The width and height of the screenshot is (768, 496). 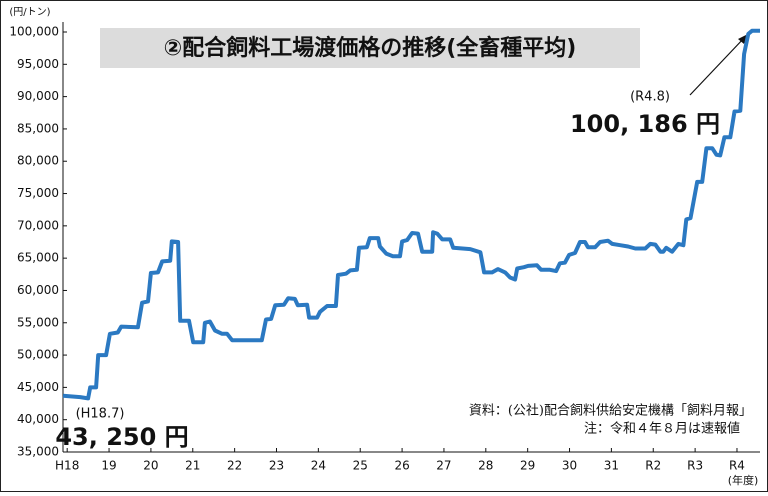 What do you see at coordinates (650, 97) in the screenshot?
I see `end-date: (R4.8)` at bounding box center [650, 97].